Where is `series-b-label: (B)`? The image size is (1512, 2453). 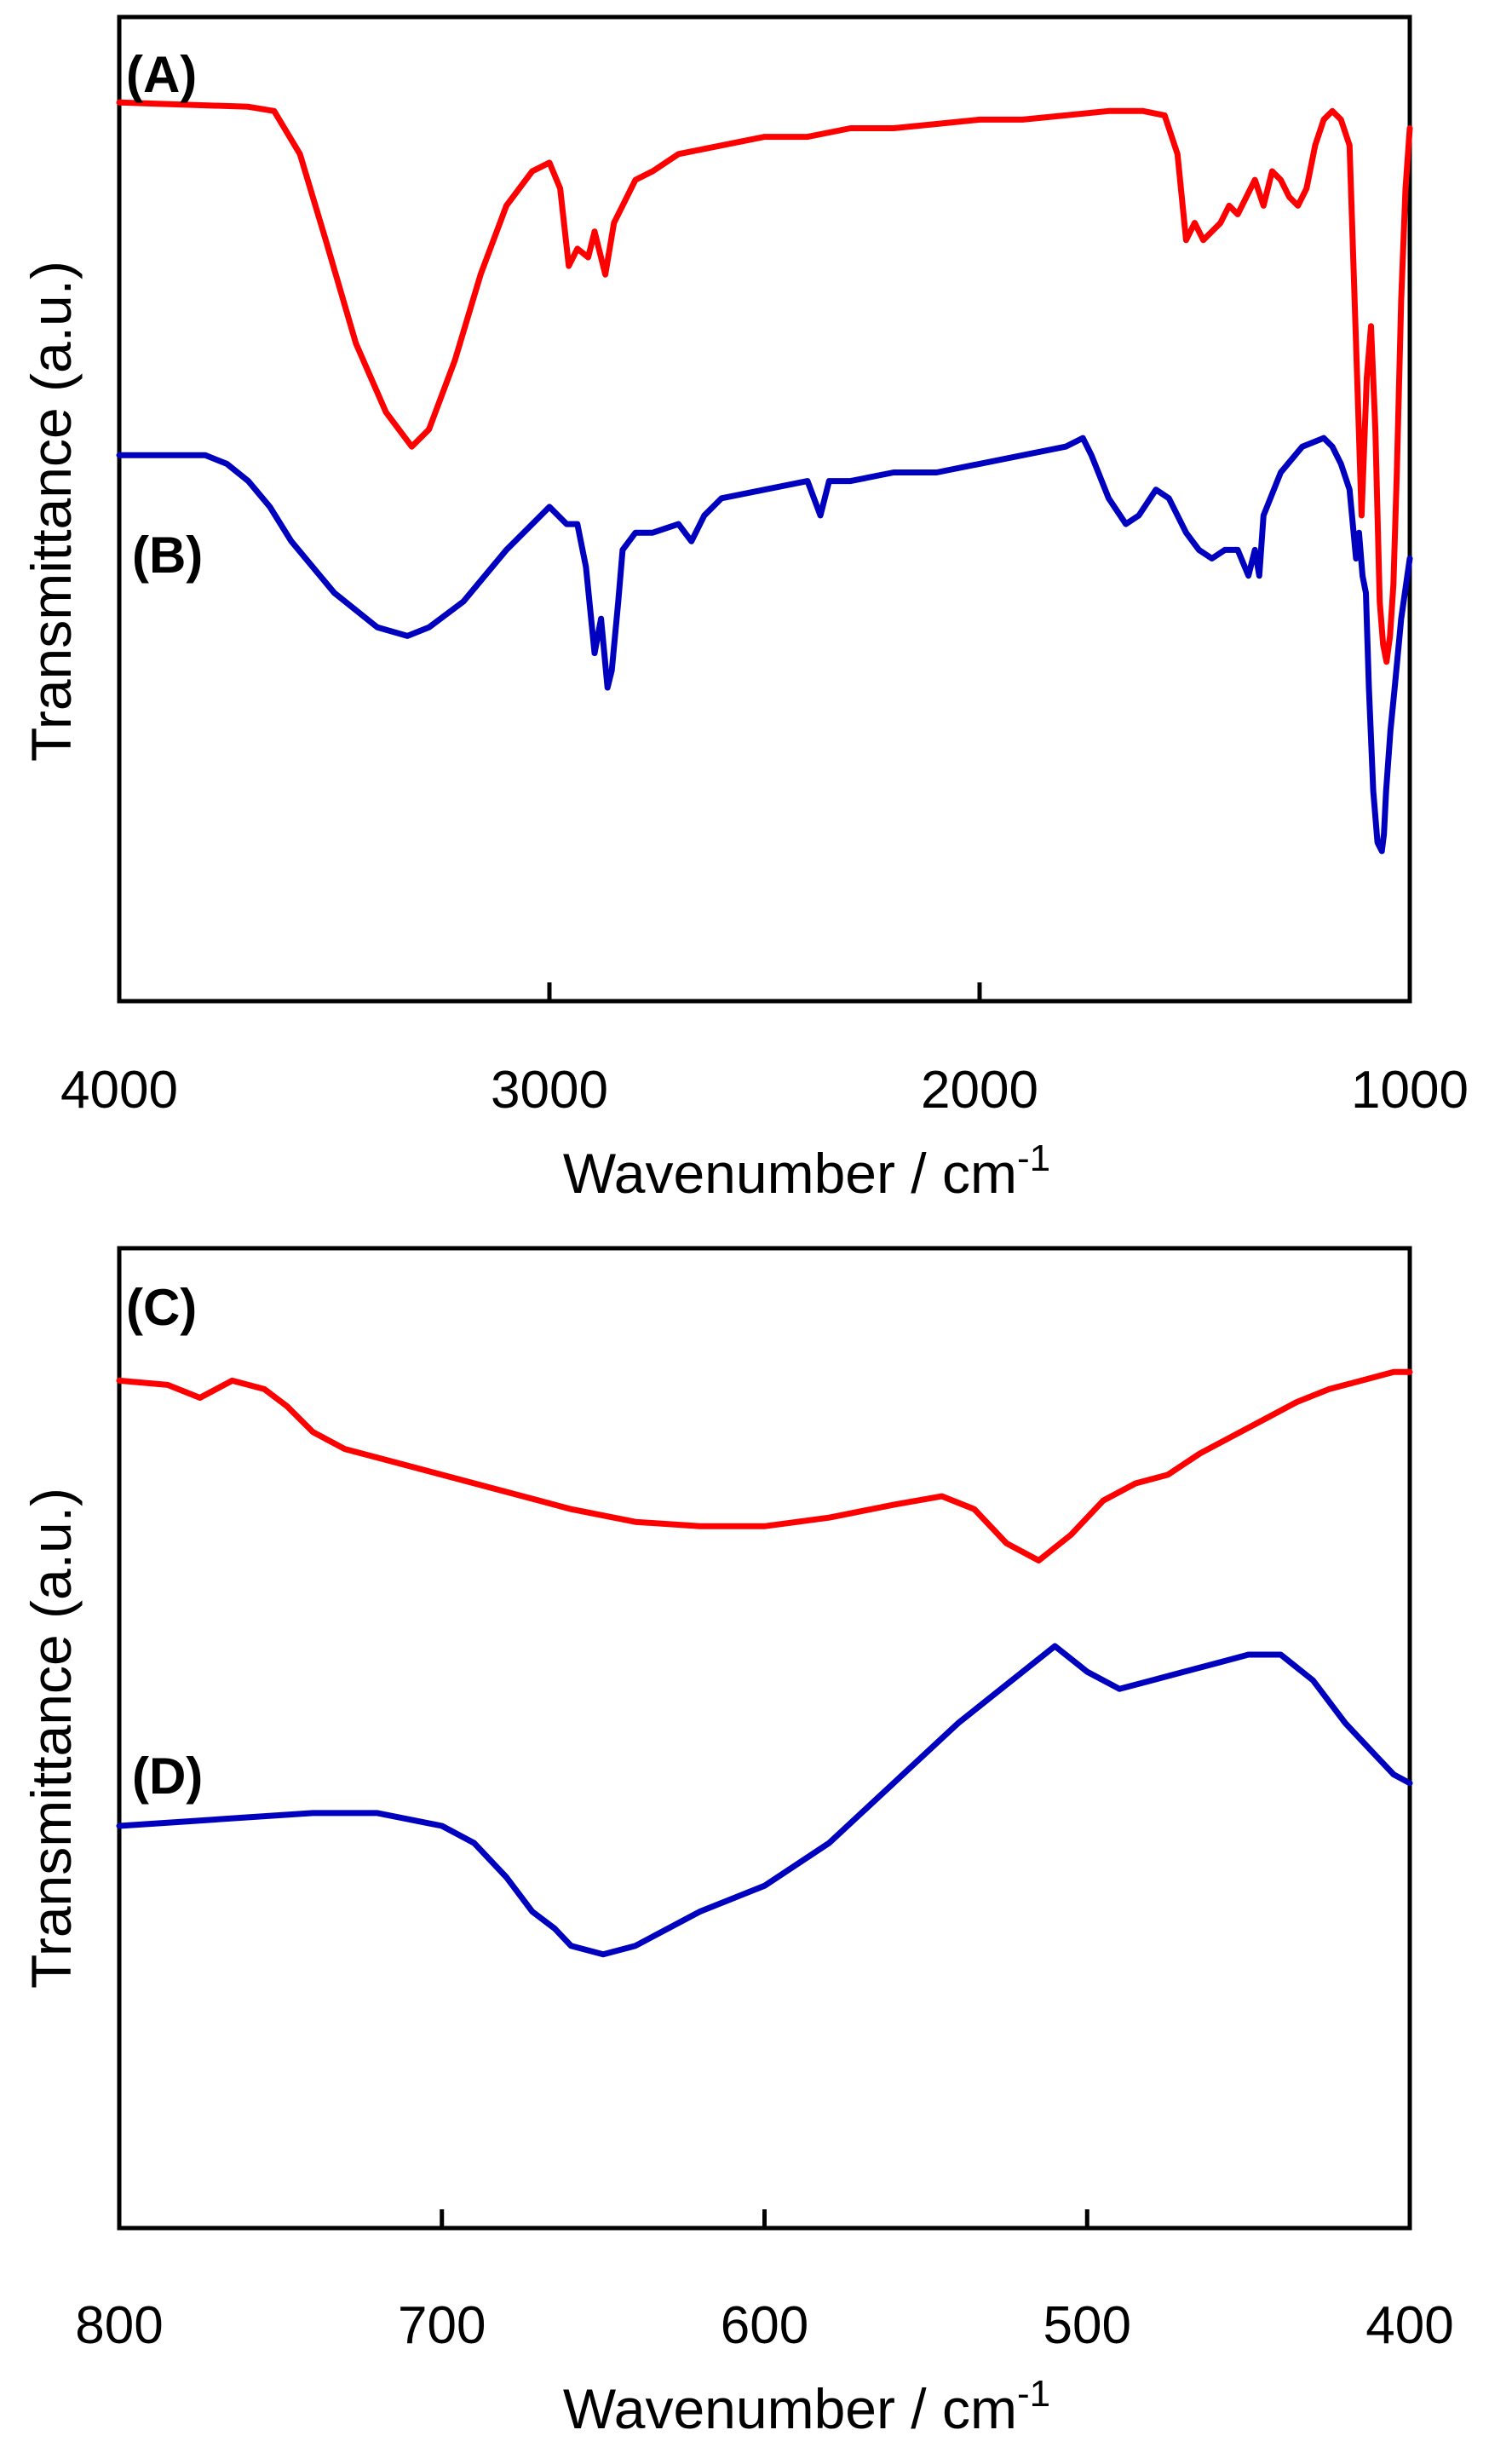
series-b-label: (B) is located at coordinates (167, 555).